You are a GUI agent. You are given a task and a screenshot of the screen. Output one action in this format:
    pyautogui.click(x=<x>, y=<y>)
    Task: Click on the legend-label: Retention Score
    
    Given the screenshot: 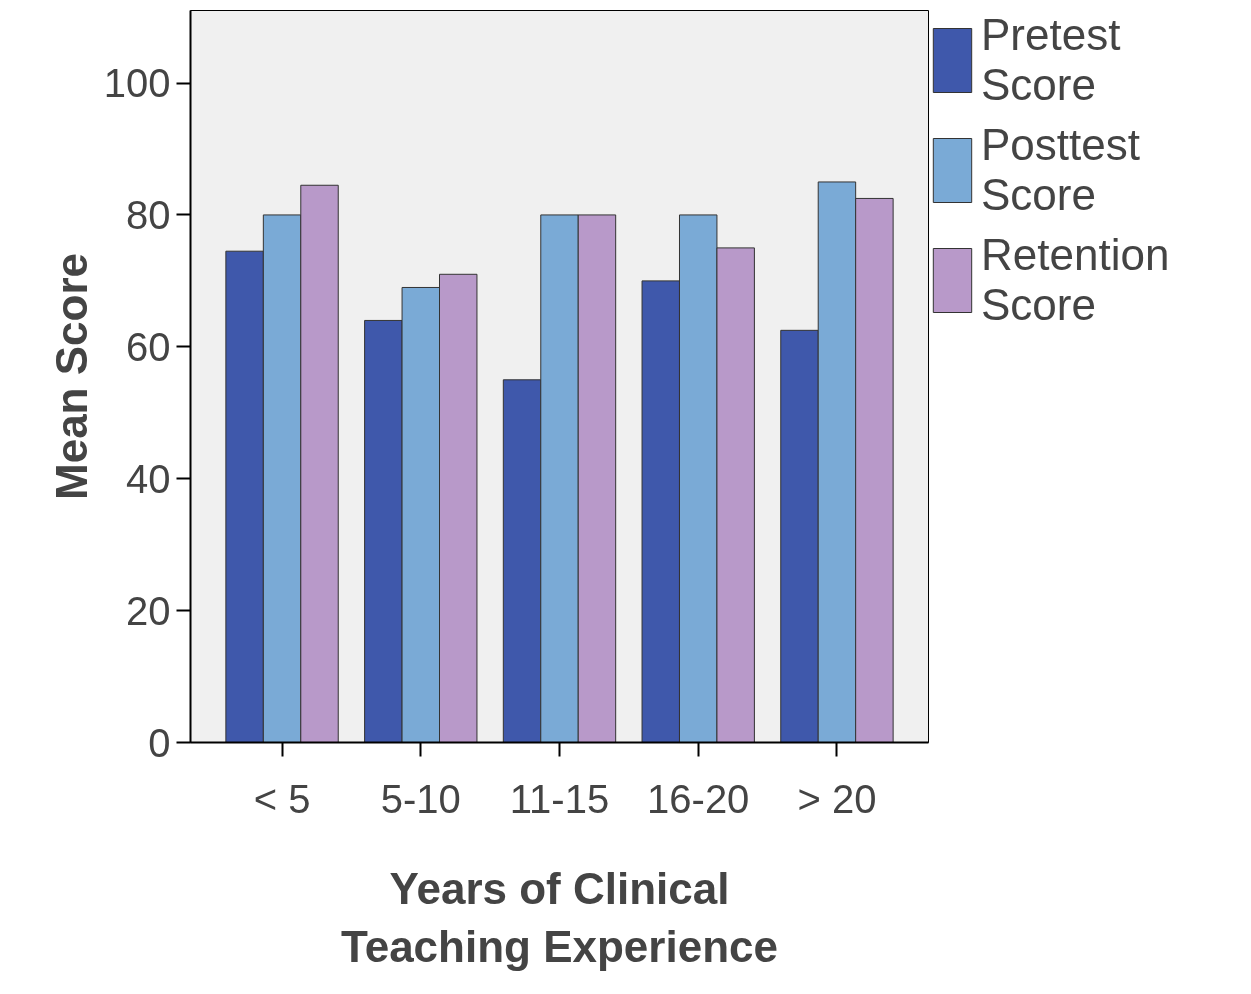 What is the action you would take?
    pyautogui.click(x=1075, y=280)
    